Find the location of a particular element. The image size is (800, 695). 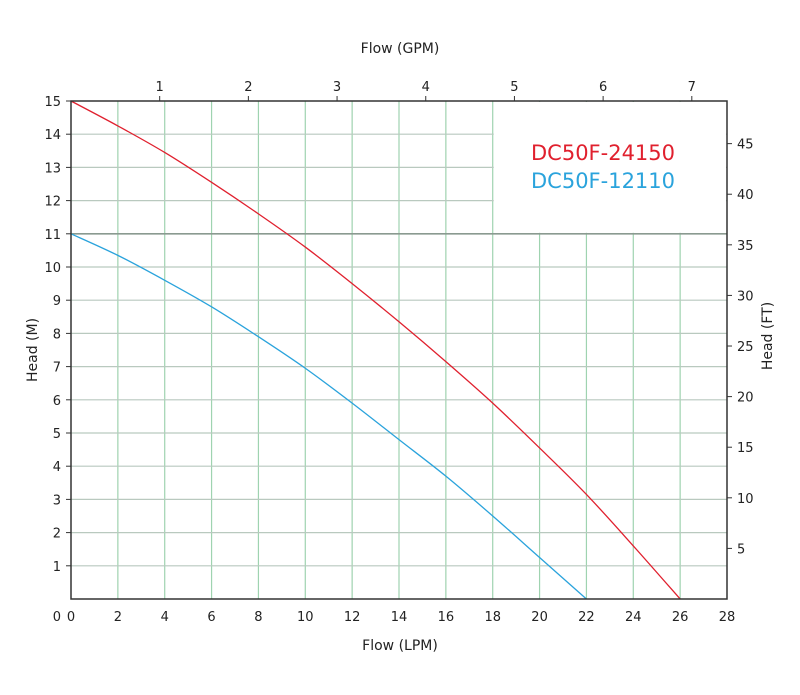

right-tick-label: 10 is located at coordinates (745, 499).